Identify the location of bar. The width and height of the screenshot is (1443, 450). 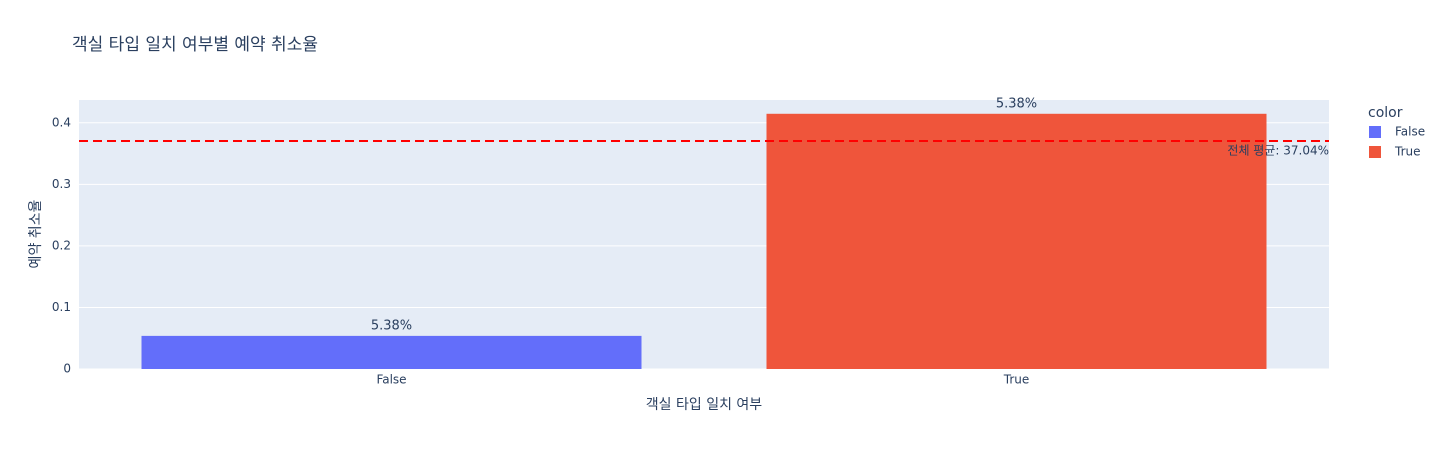
(391, 352).